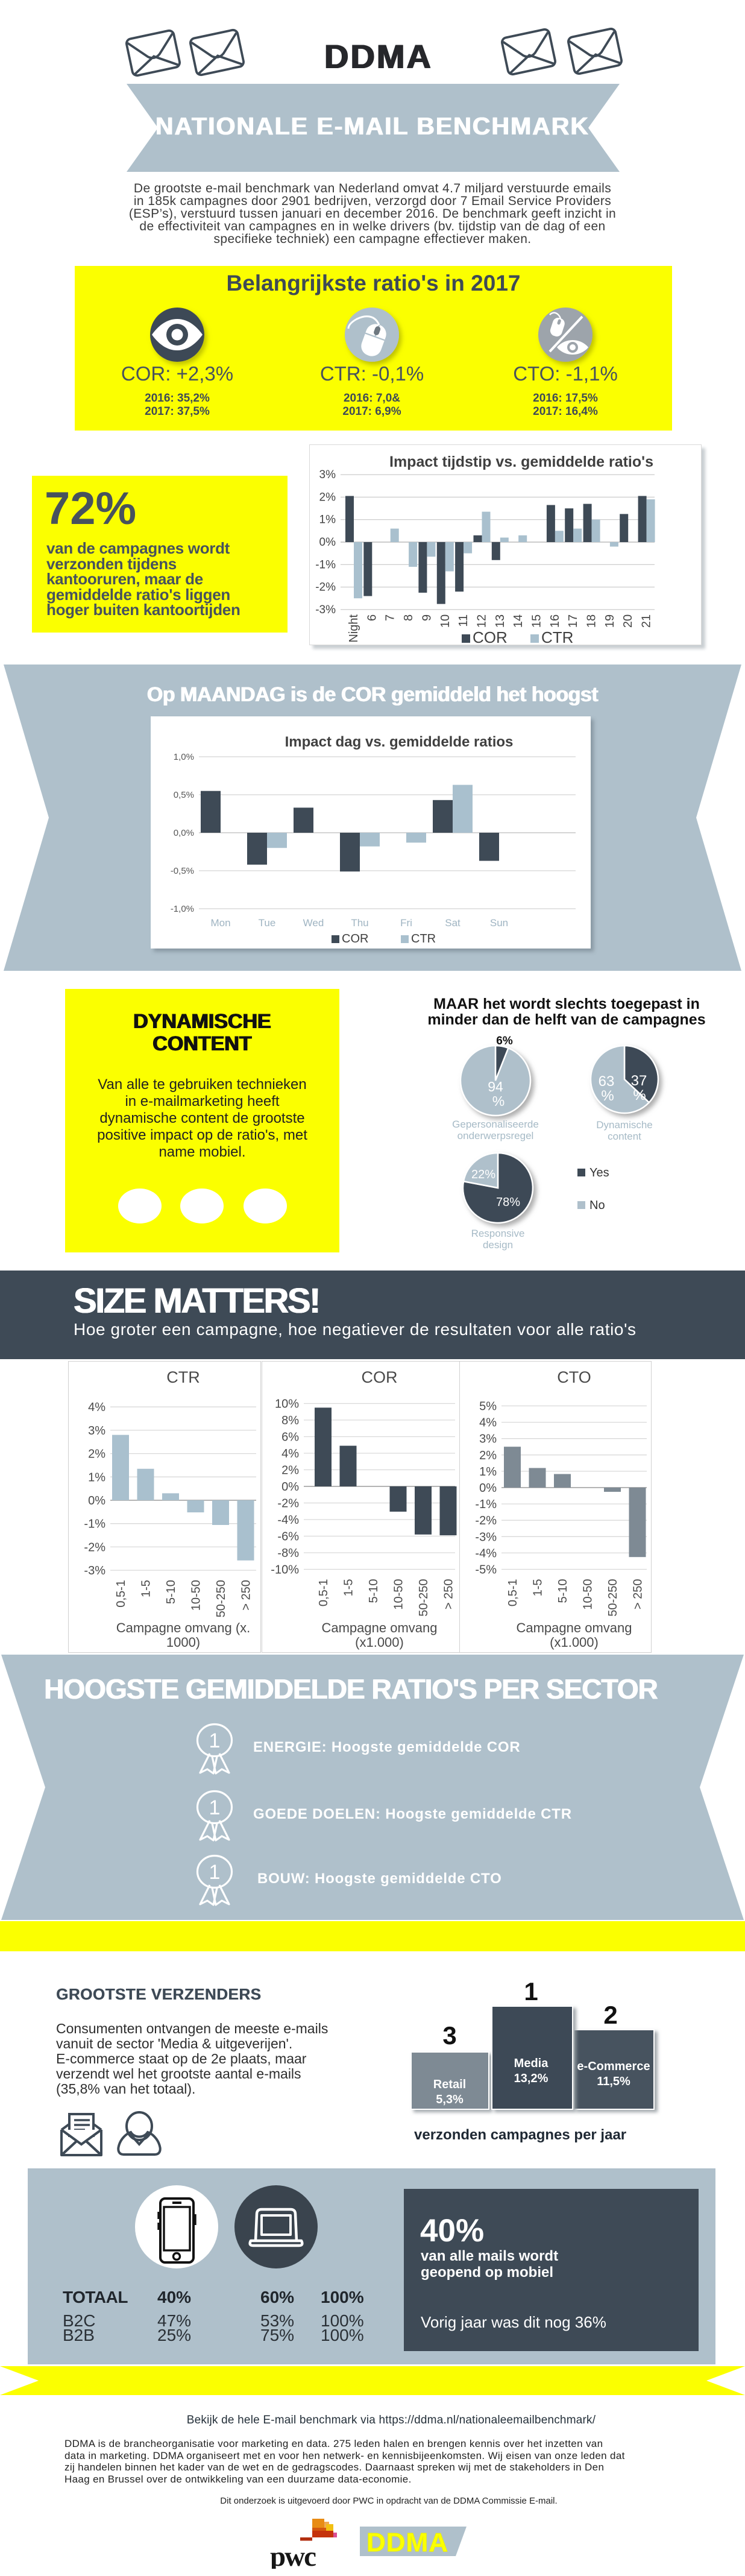 This screenshot has width=745, height=2576. I want to click on svg-text: 8, so click(408, 617).